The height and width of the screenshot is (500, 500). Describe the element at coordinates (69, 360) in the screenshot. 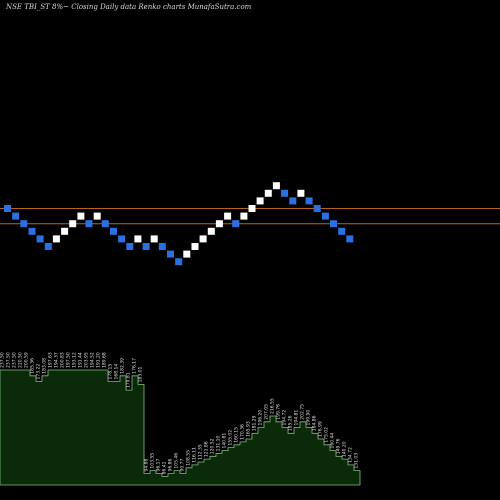

I see `column-label: 197.50` at that location.